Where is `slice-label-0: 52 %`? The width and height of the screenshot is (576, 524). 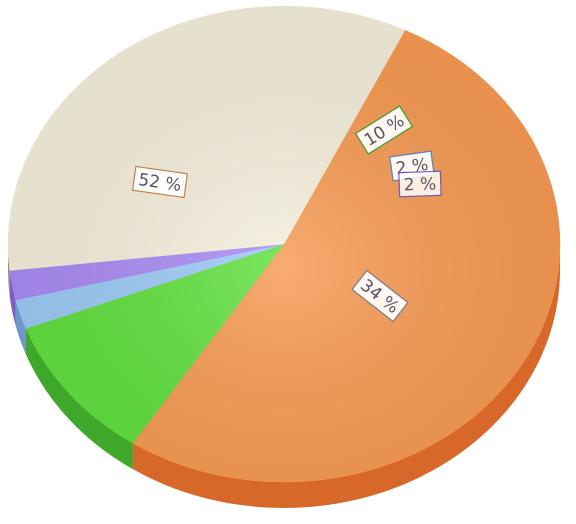 slice-label-0: 52 % is located at coordinates (160, 182).